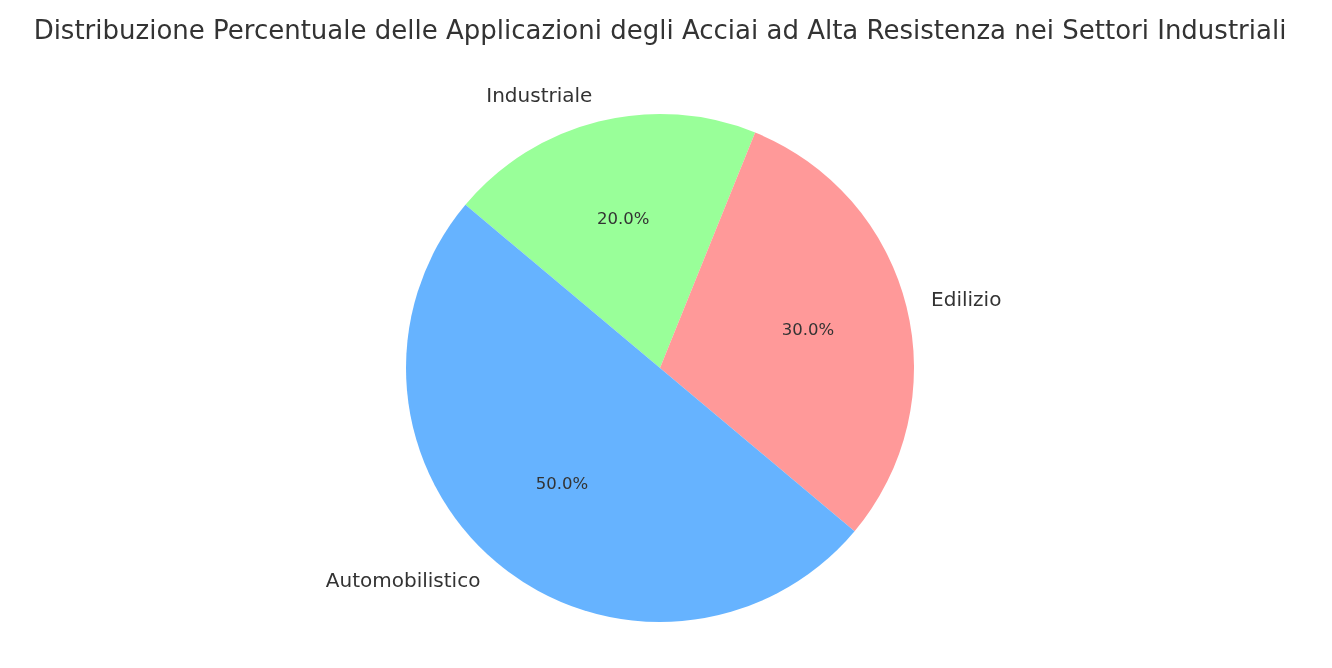  What do you see at coordinates (623, 219) in the screenshot?
I see `data-label: 20.0%` at bounding box center [623, 219].